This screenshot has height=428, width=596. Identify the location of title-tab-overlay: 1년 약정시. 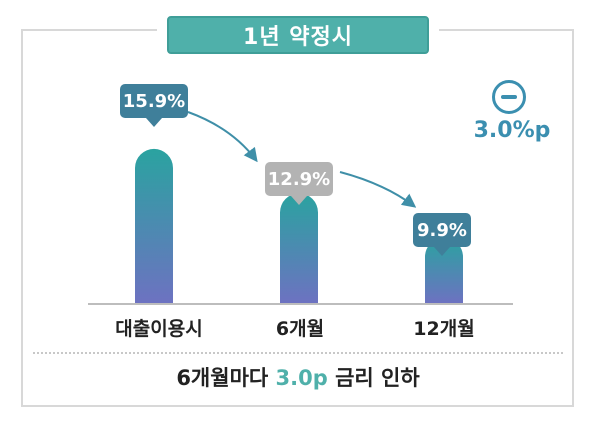
(298, 36).